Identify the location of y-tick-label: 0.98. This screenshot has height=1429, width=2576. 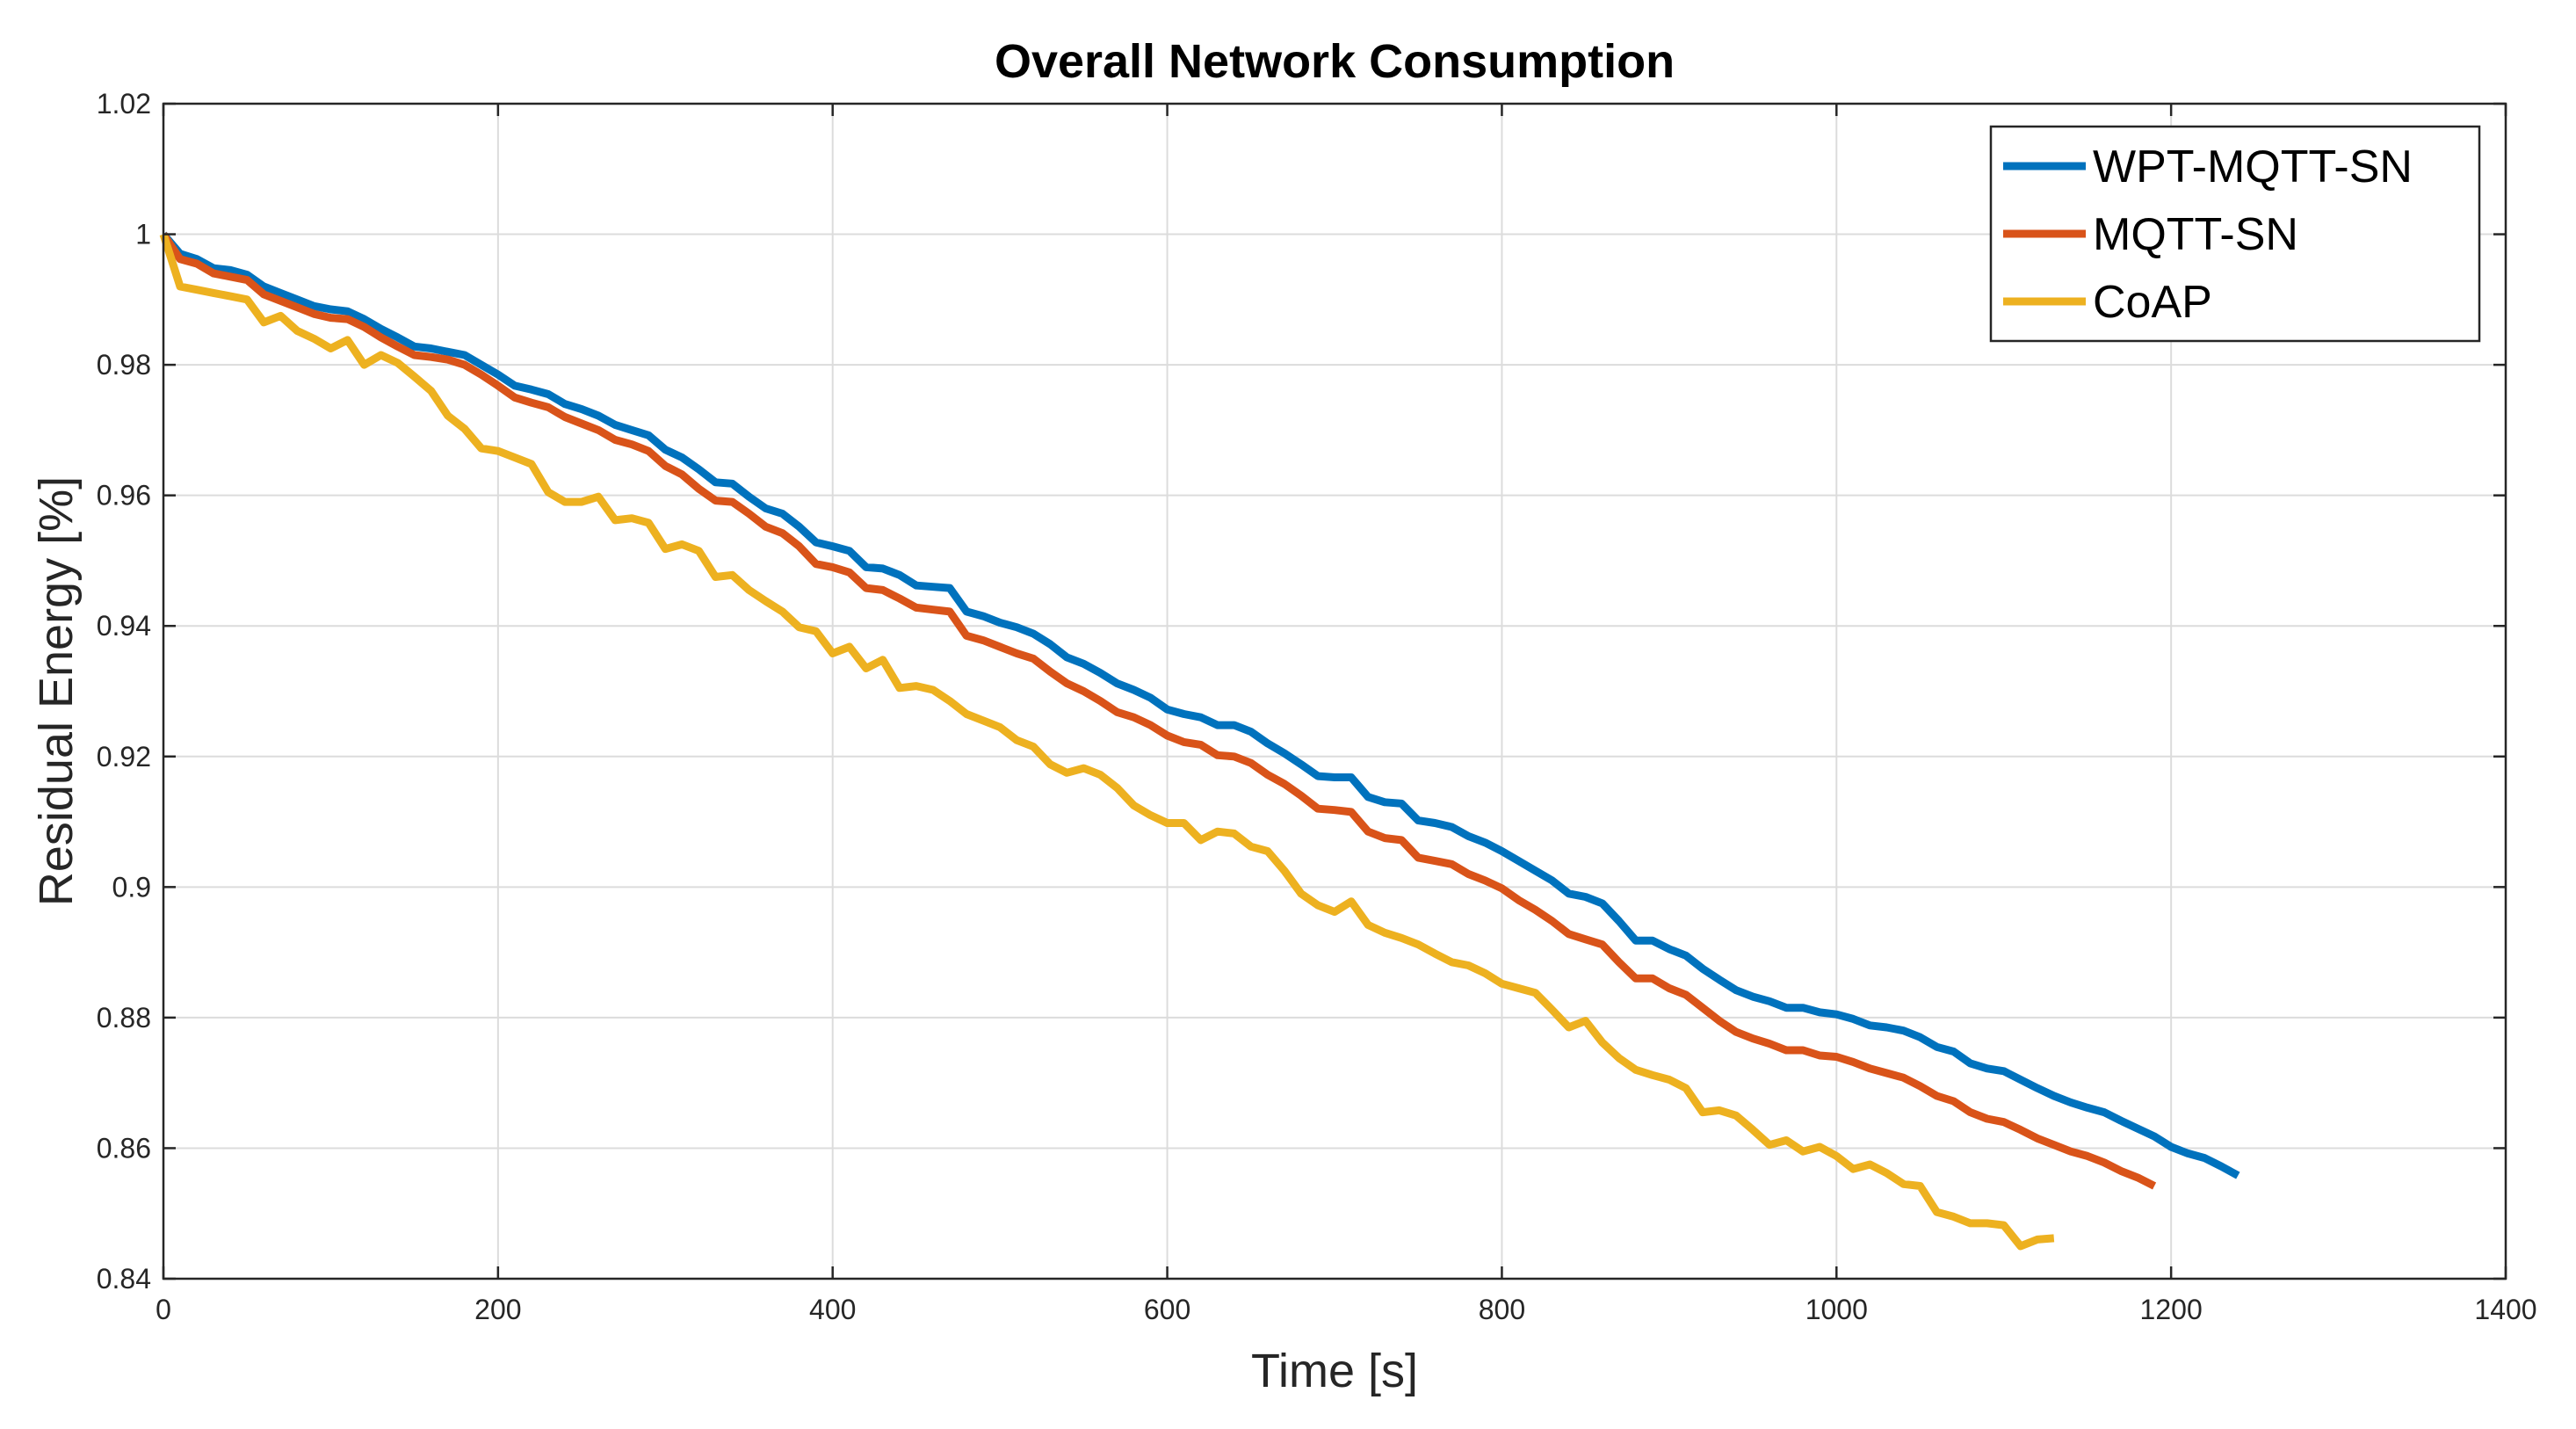
(124, 365).